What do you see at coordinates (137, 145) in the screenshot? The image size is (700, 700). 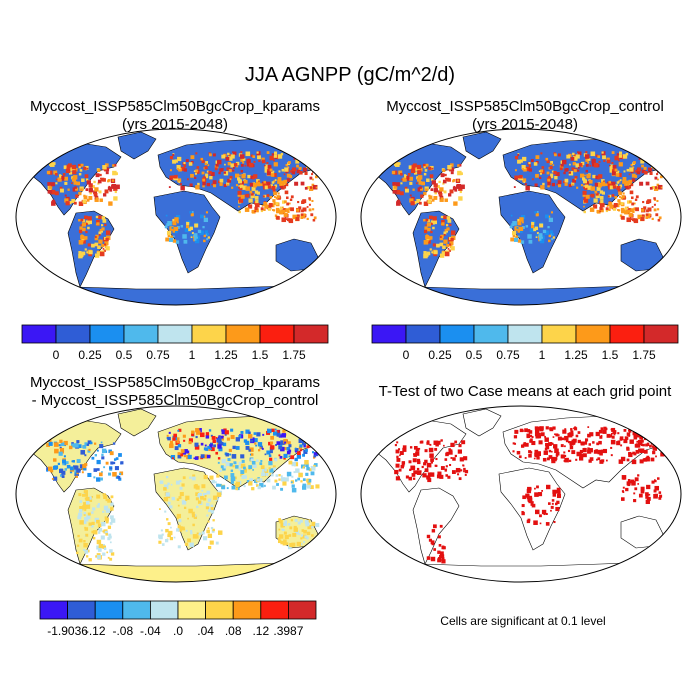 I see `greenland-landmass` at bounding box center [137, 145].